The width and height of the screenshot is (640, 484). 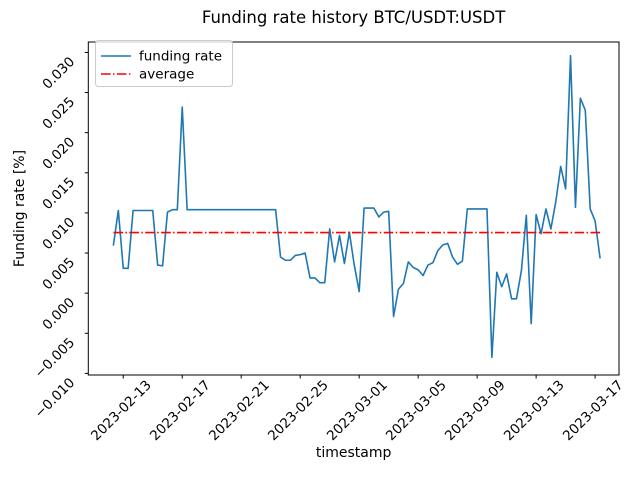 What do you see at coordinates (354, 453) in the screenshot?
I see `x-axis-label: timestamp` at bounding box center [354, 453].